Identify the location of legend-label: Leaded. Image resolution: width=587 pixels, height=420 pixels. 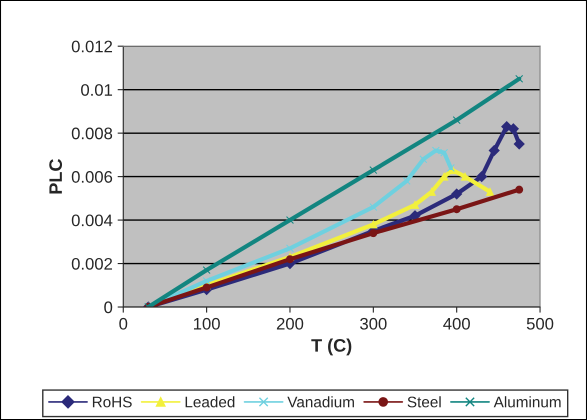
(210, 402).